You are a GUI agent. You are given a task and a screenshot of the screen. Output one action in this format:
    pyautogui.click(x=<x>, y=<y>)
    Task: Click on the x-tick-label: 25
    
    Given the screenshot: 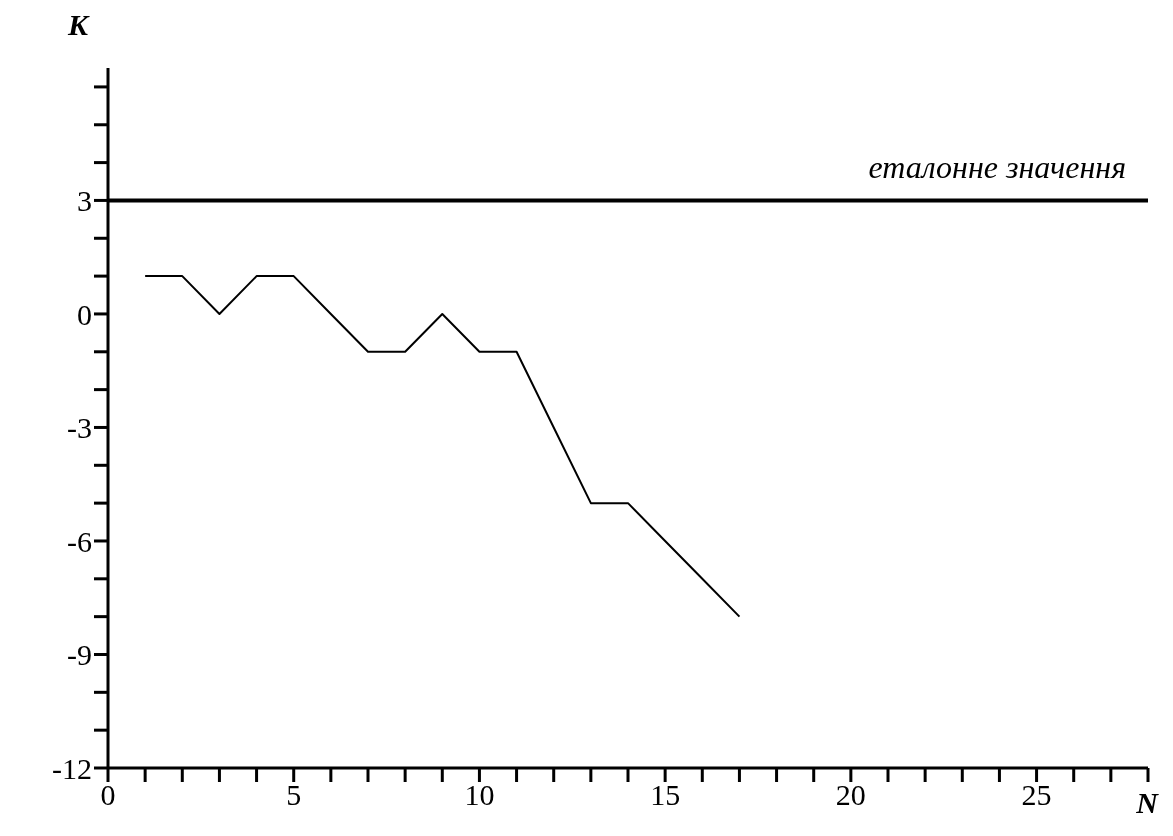 What is the action you would take?
    pyautogui.click(x=1036, y=795)
    